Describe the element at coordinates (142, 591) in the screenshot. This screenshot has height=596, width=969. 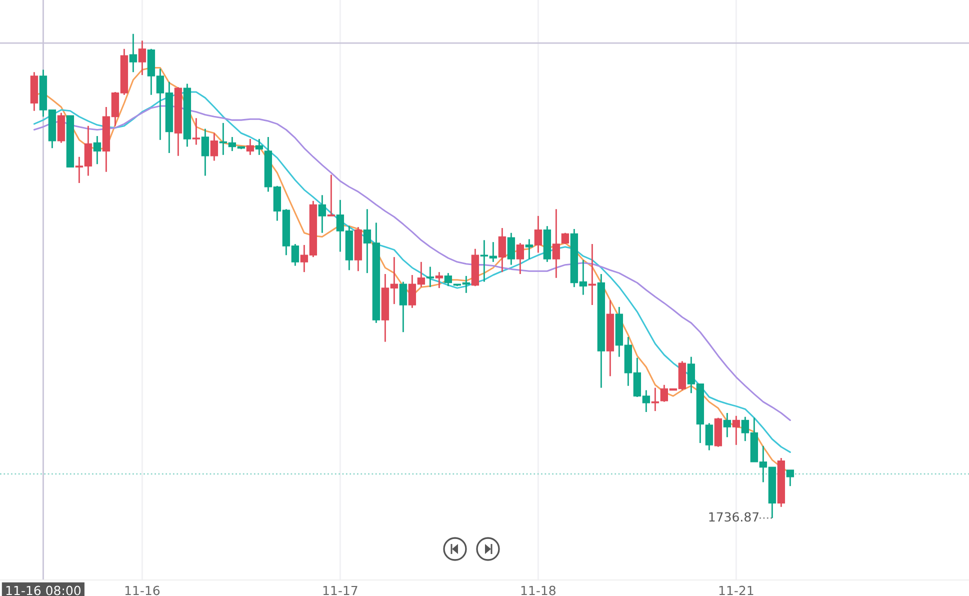
I see `x-tick-label: 11-16` at that location.